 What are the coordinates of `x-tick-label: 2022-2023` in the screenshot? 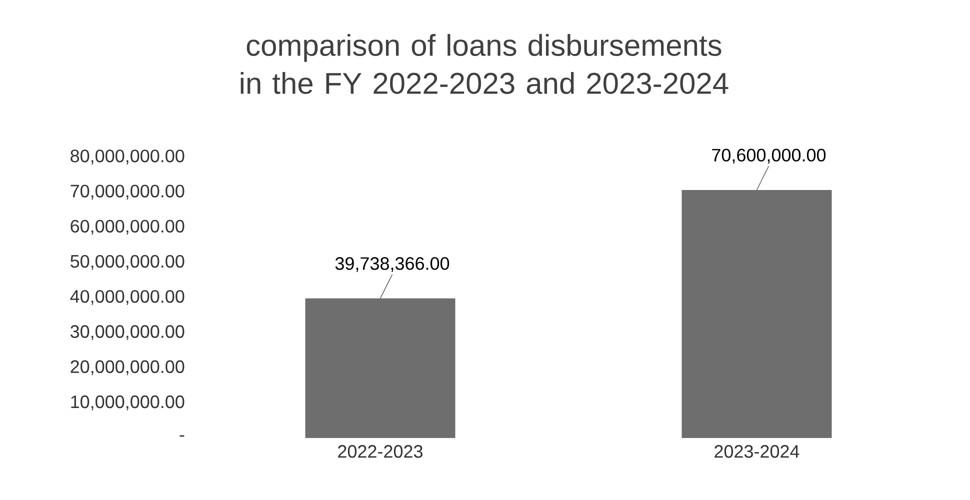 It's located at (380, 451).